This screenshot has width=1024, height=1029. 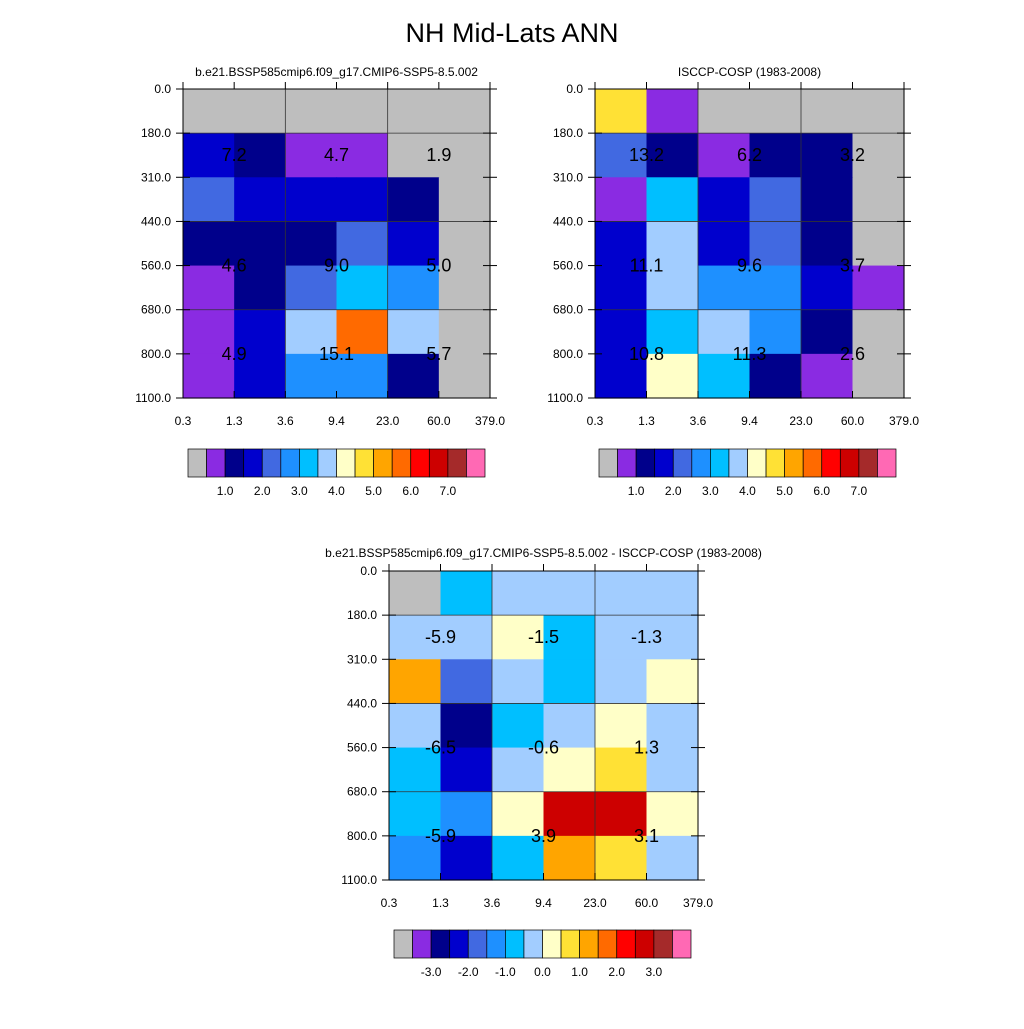 What do you see at coordinates (750, 354) in the screenshot?
I see `value-label: 11.3` at bounding box center [750, 354].